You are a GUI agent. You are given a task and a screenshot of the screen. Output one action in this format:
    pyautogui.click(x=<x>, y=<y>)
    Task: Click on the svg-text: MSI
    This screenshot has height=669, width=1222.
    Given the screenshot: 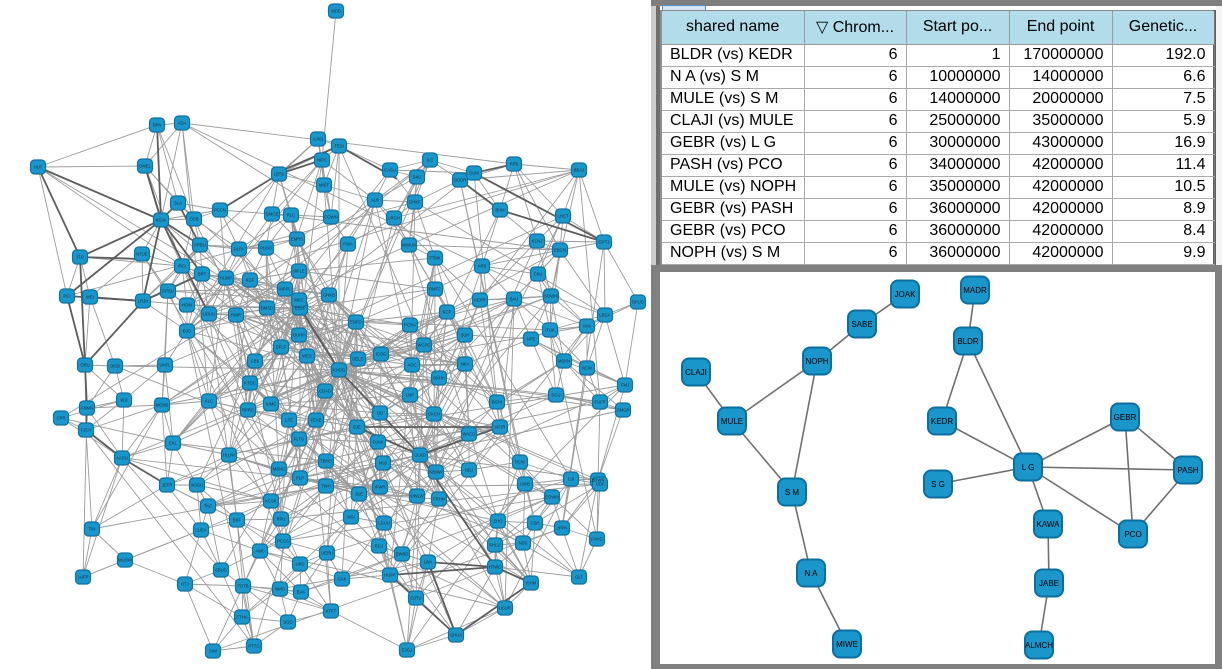 What is the action you would take?
    pyautogui.click(x=350, y=517)
    